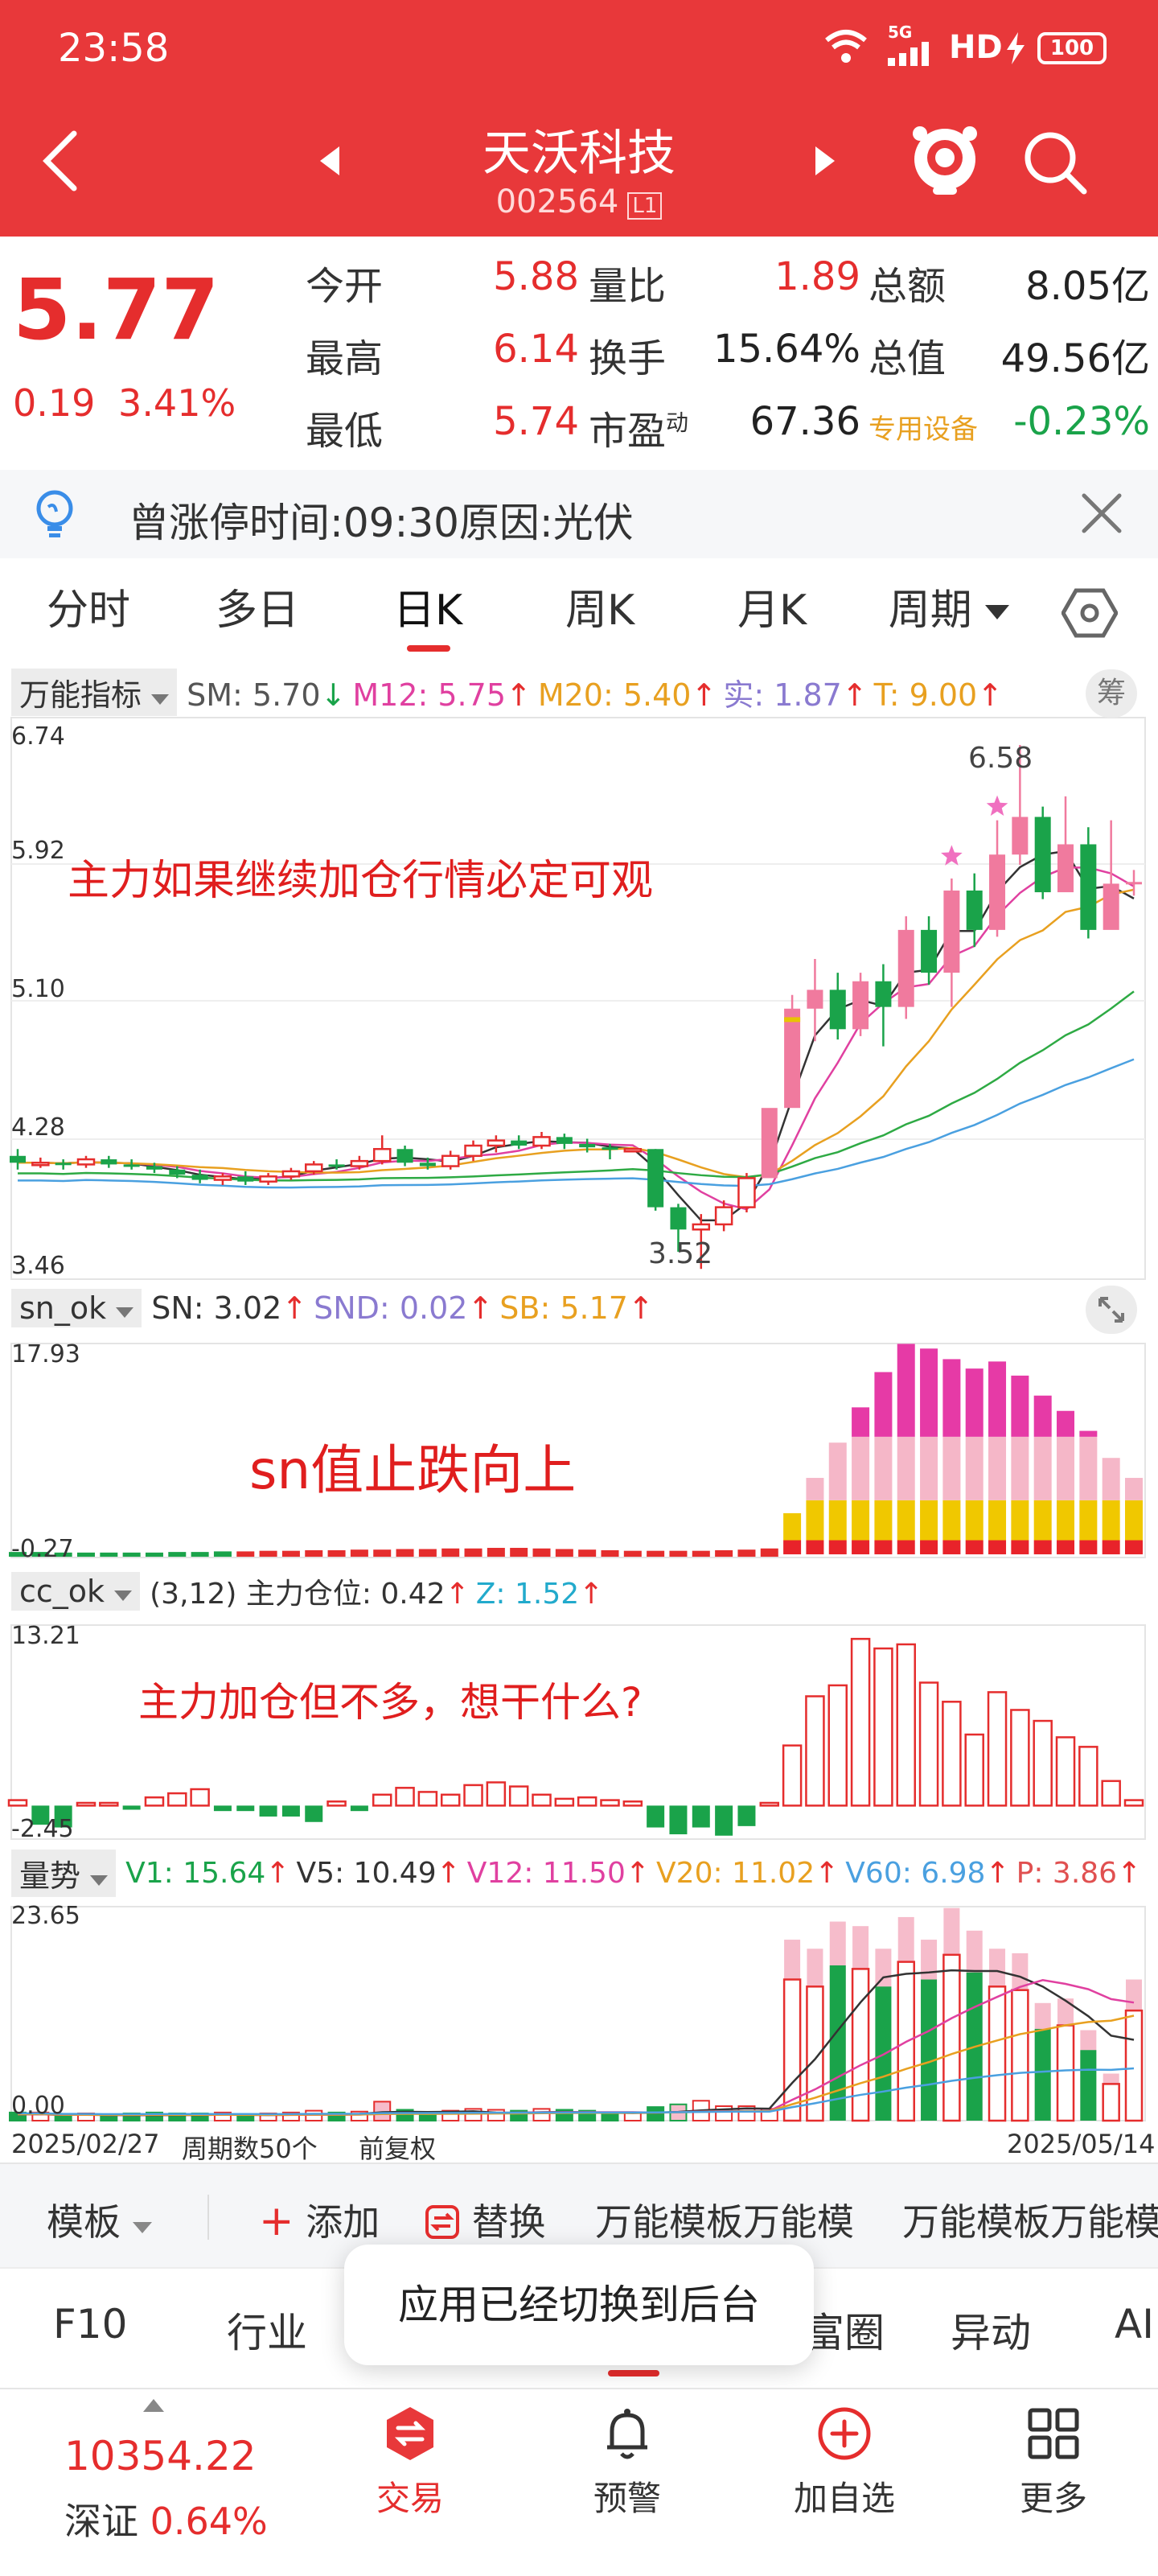 The image size is (1158, 2576). Describe the element at coordinates (76, 1591) in the screenshot. I see `cc-indicator-select: cc_ok` at that location.